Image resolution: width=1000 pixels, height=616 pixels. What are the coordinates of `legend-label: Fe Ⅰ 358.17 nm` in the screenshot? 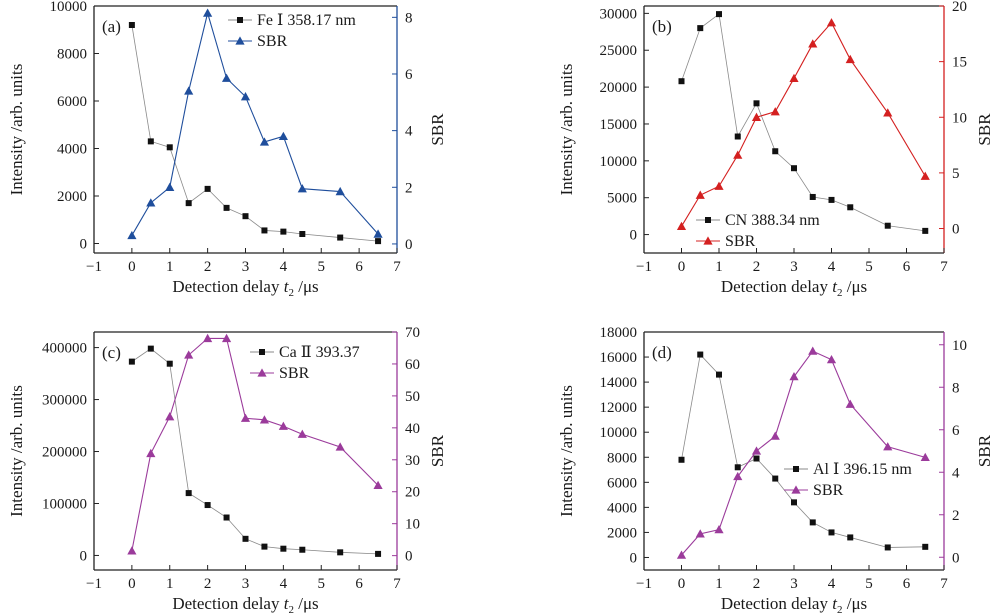 It's located at (306, 20).